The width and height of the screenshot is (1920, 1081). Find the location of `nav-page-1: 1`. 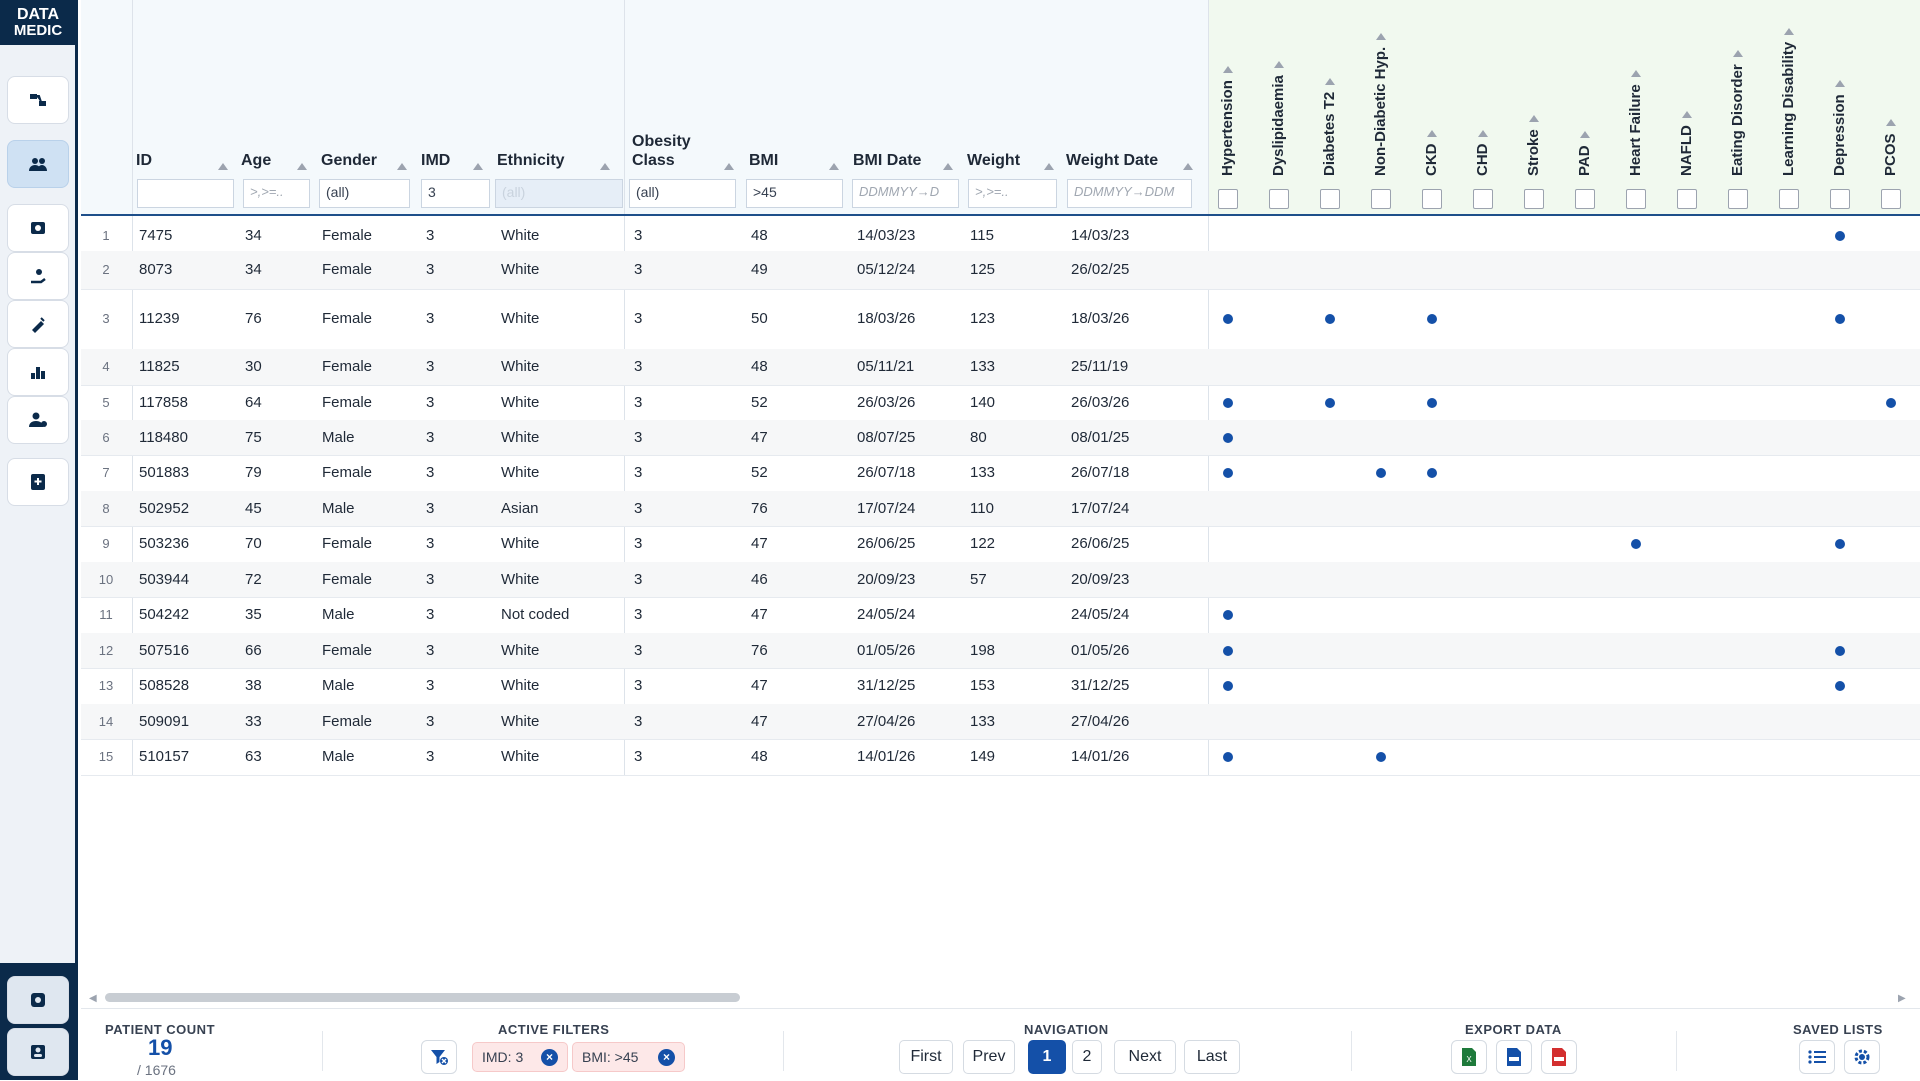

nav-page-1: 1 is located at coordinates (1047, 1057).